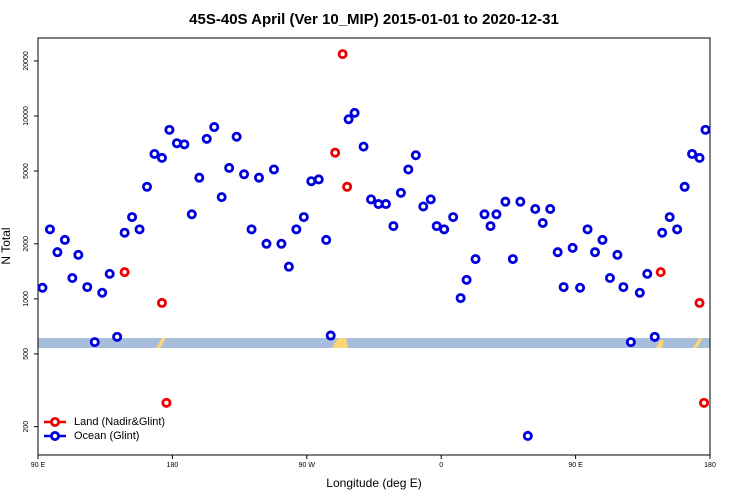 Image resolution: width=750 pixels, height=500 pixels. I want to click on y-tick-label: 20000, so click(26, 61).